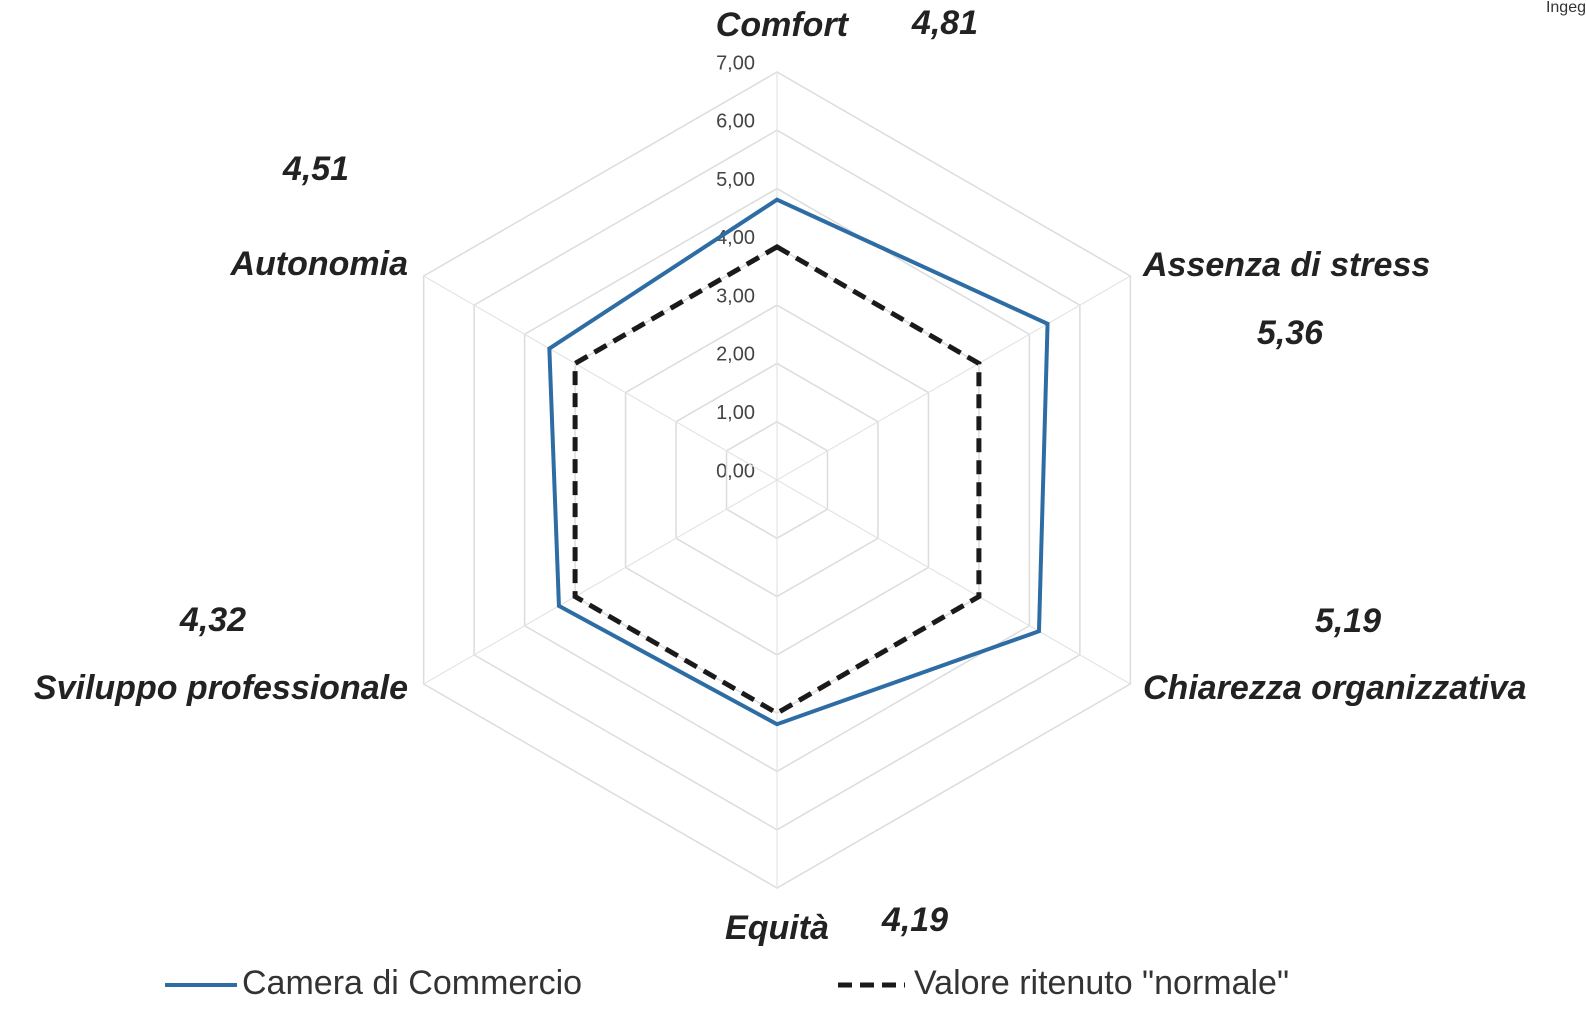 The image size is (1586, 1012). What do you see at coordinates (221, 688) in the screenshot?
I see `category-label: Sviluppo professionale` at bounding box center [221, 688].